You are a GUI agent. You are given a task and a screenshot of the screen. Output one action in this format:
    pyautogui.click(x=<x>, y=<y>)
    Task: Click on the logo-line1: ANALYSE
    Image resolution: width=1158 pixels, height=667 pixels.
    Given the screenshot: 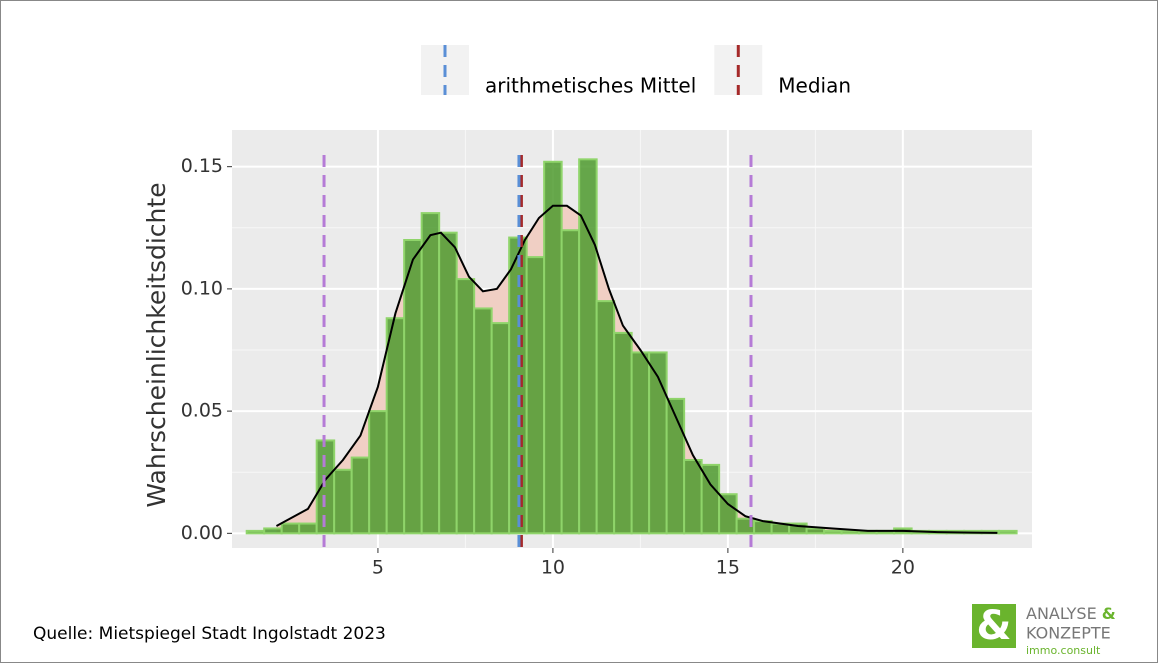 What is the action you would take?
    pyautogui.click(x=1061, y=613)
    